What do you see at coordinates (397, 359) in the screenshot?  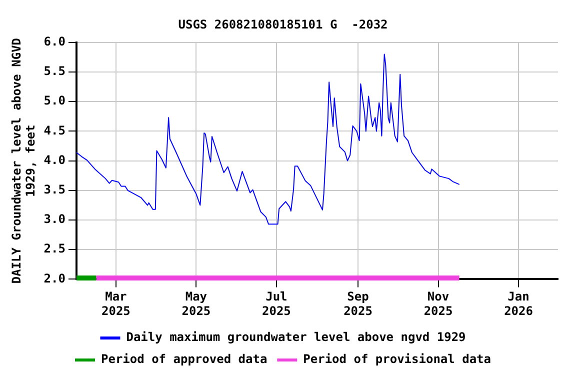 I see `legend-label: Period of provisional data` at bounding box center [397, 359].